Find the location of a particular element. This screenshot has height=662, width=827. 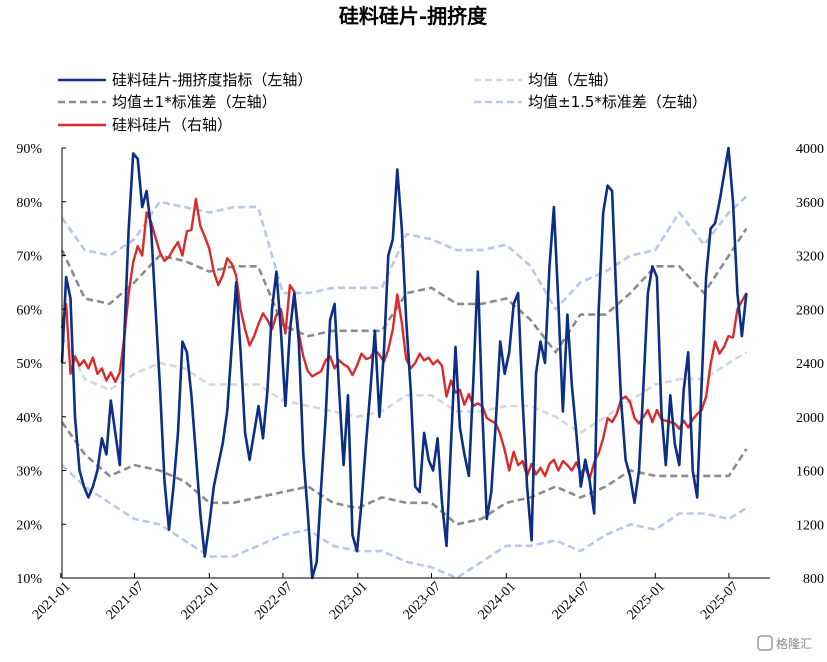

watermark-logo-icon is located at coordinates (765, 643).